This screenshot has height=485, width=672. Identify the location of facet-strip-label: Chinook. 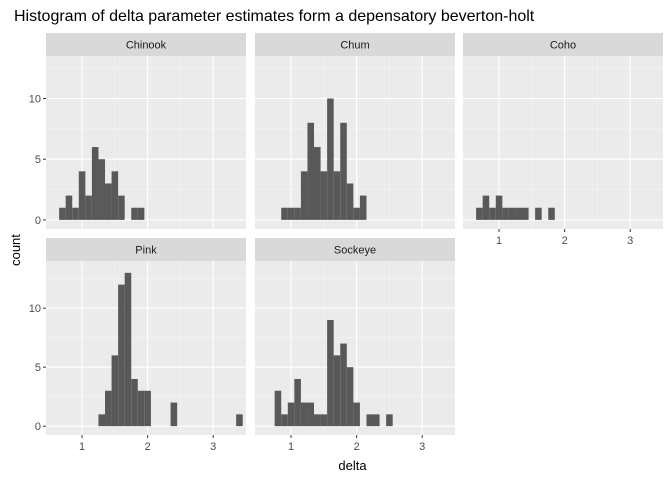
(146, 46).